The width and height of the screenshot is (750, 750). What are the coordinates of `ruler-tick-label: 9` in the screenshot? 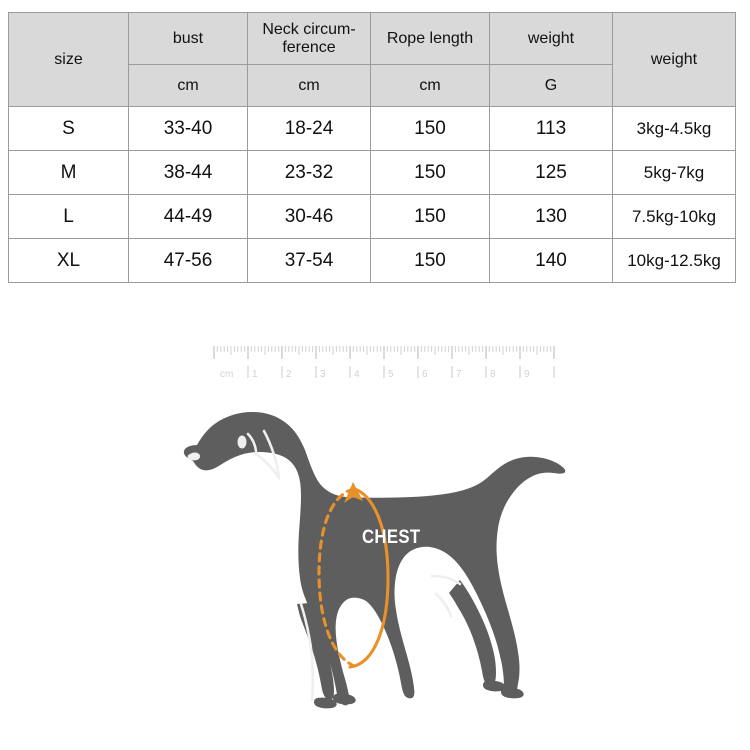 It's located at (527, 374).